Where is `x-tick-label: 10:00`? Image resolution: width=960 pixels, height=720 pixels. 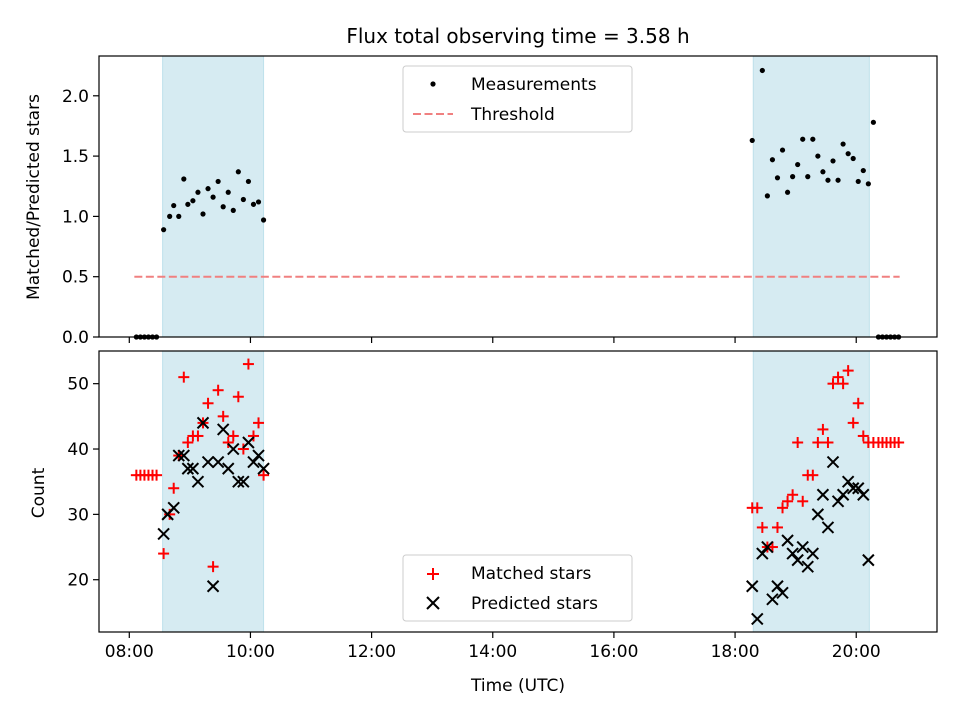
x-tick-label: 10:00 is located at coordinates (250, 652).